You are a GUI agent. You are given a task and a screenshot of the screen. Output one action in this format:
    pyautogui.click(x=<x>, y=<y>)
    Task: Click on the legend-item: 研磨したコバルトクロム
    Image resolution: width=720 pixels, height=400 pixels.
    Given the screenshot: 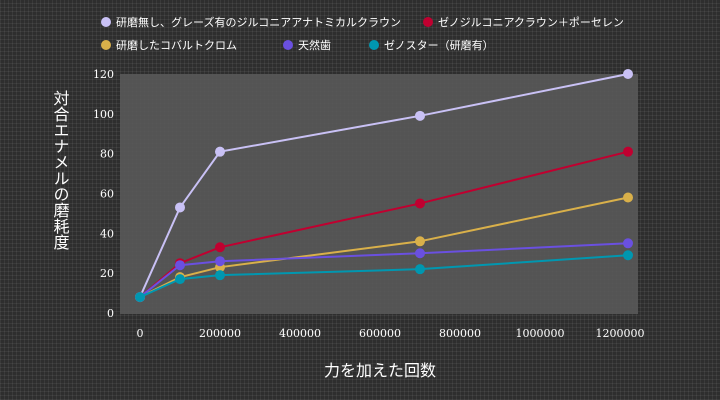 What is the action you would take?
    pyautogui.click(x=169, y=45)
    